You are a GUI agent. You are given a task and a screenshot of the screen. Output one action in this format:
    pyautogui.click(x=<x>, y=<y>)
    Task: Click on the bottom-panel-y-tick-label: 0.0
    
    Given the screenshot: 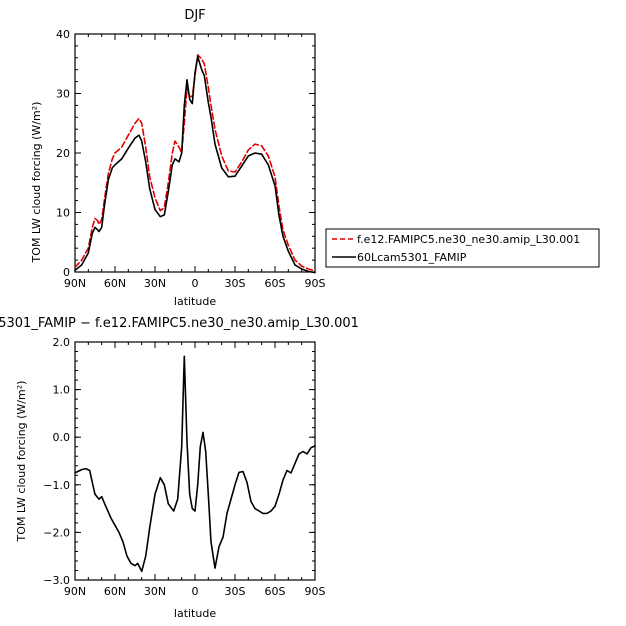 What is the action you would take?
    pyautogui.click(x=62, y=437)
    